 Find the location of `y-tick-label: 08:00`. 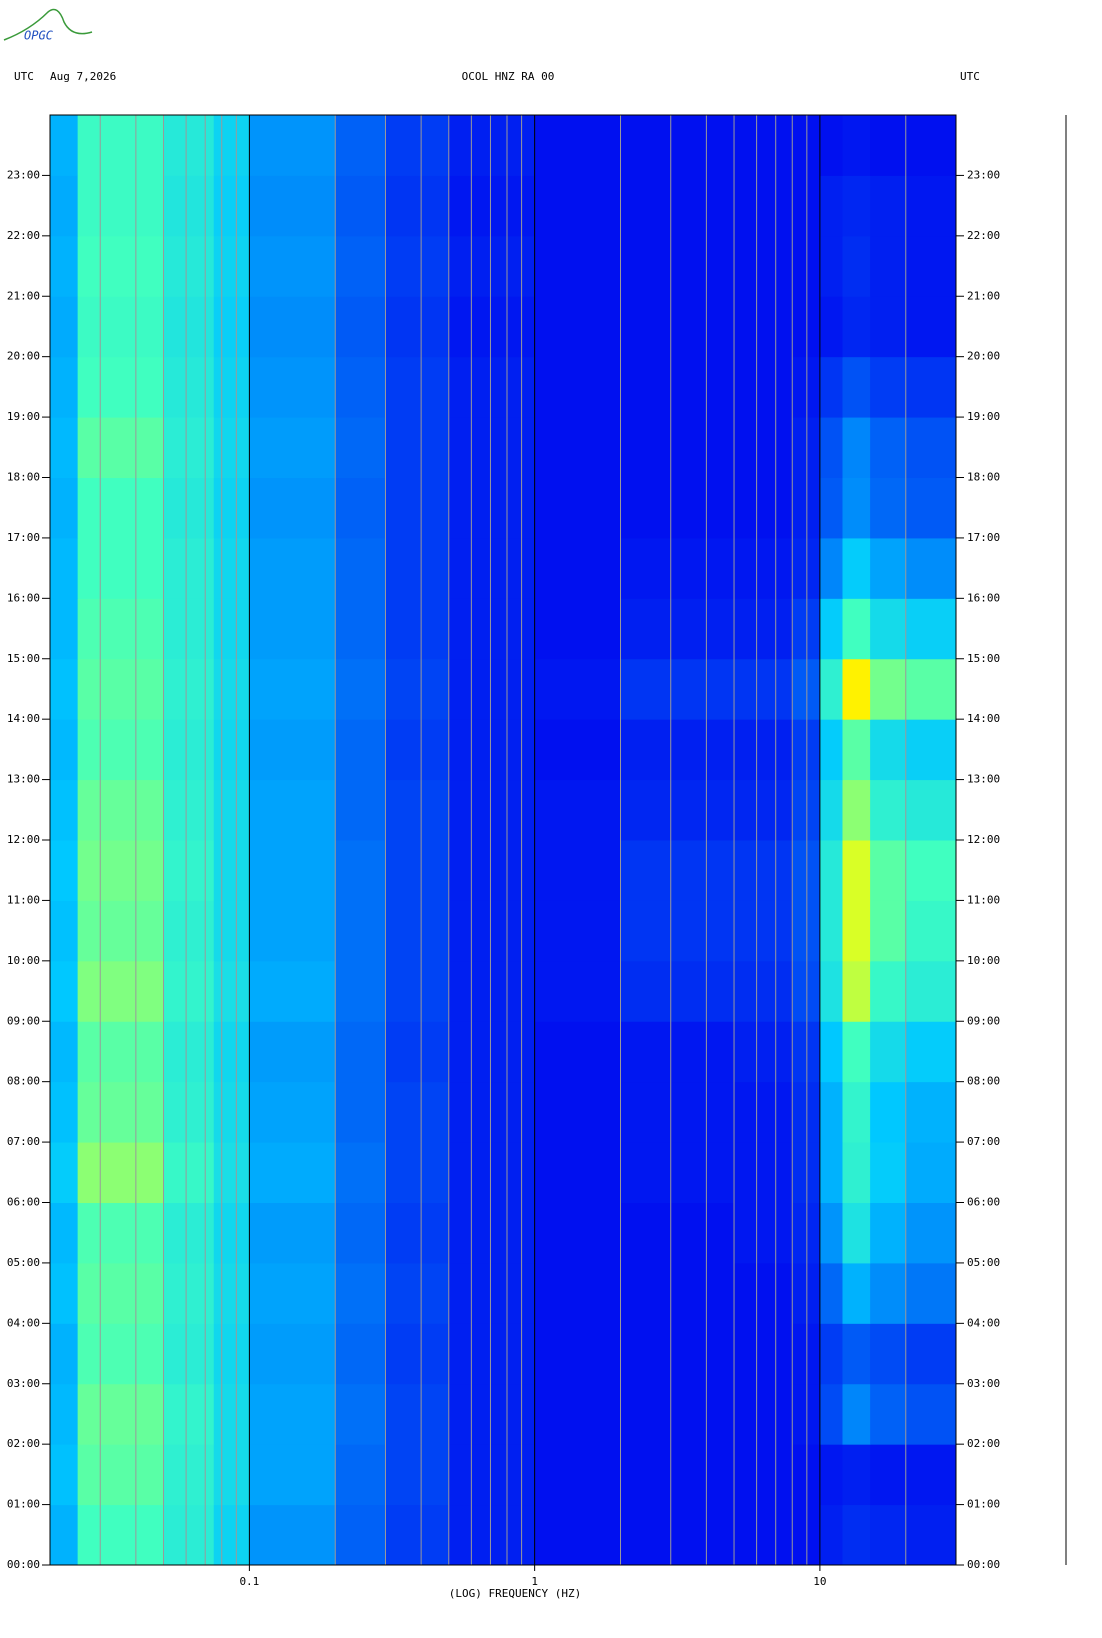

y-tick-label: 08:00 is located at coordinates (23, 1081).